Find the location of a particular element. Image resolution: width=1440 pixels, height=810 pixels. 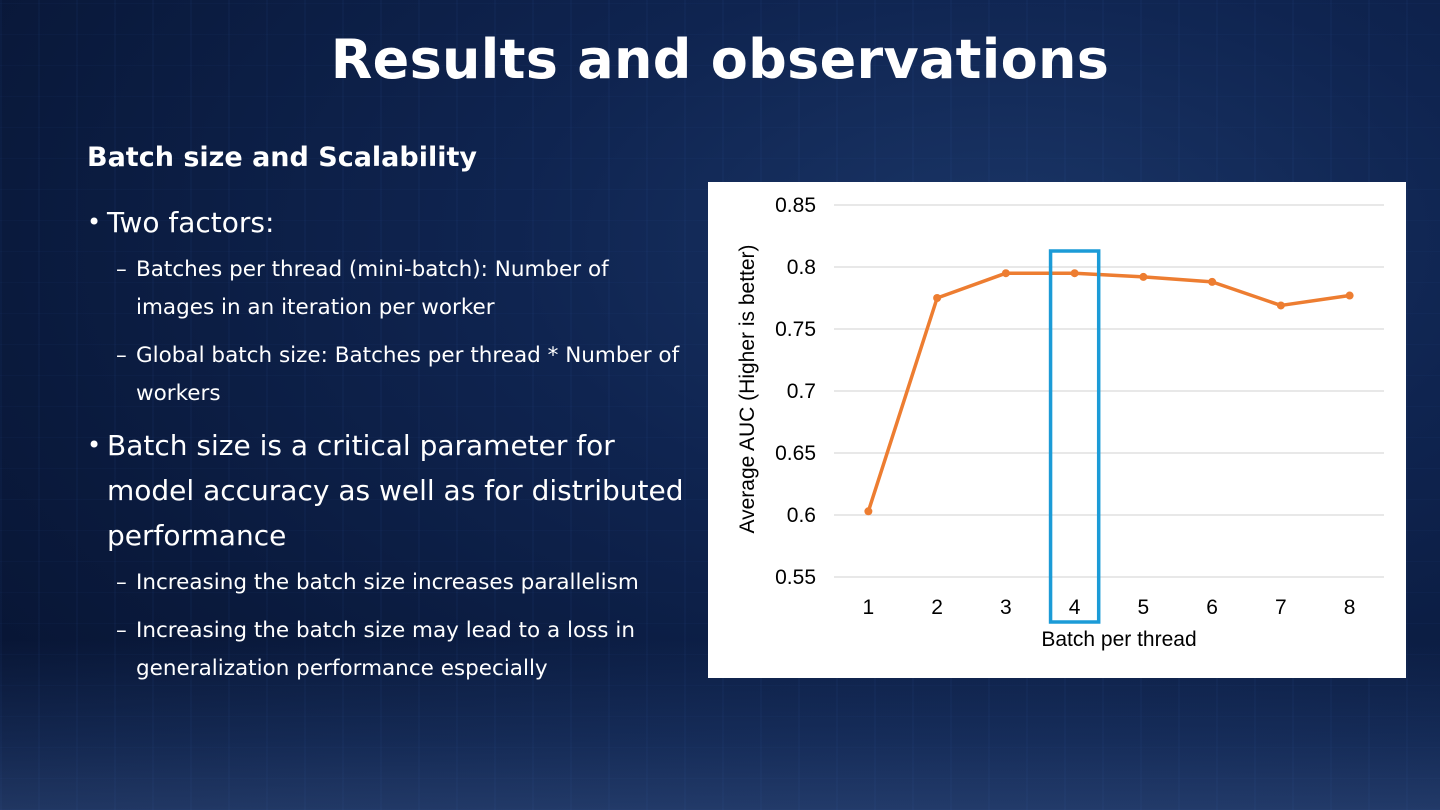

y-tick-label: 0.55 is located at coordinates (795, 577).